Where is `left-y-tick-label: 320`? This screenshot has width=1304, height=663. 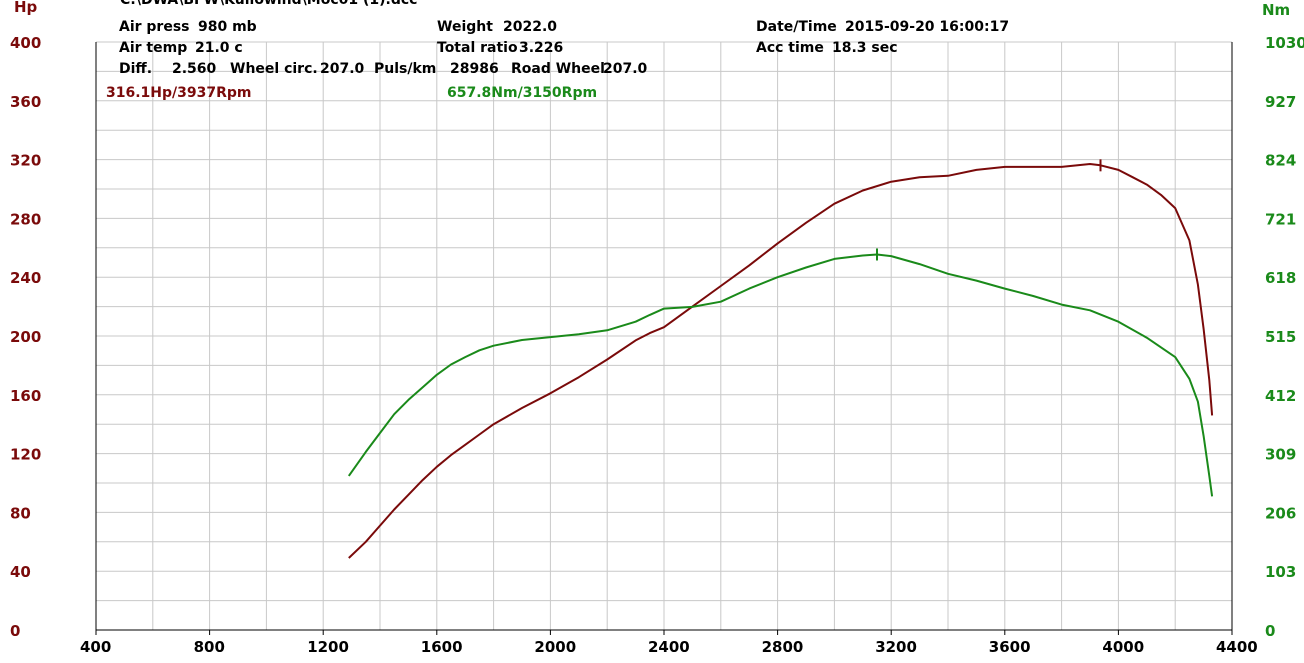
left-y-tick-label: 320 is located at coordinates (25, 161).